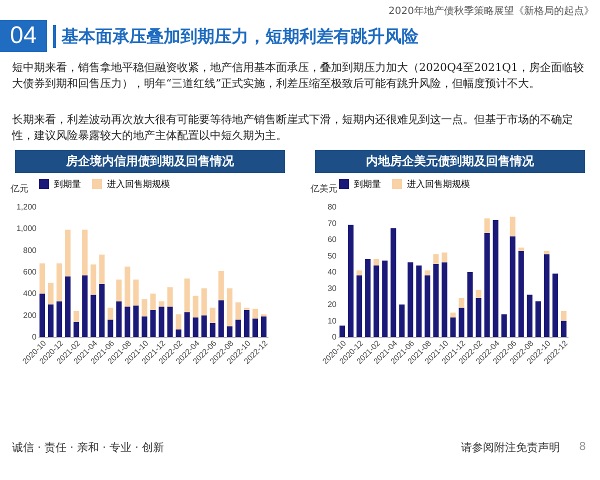 This screenshot has width=600, height=480. Describe the element at coordinates (333, 239) in the screenshot. I see `y-tick-label: 60` at that location.